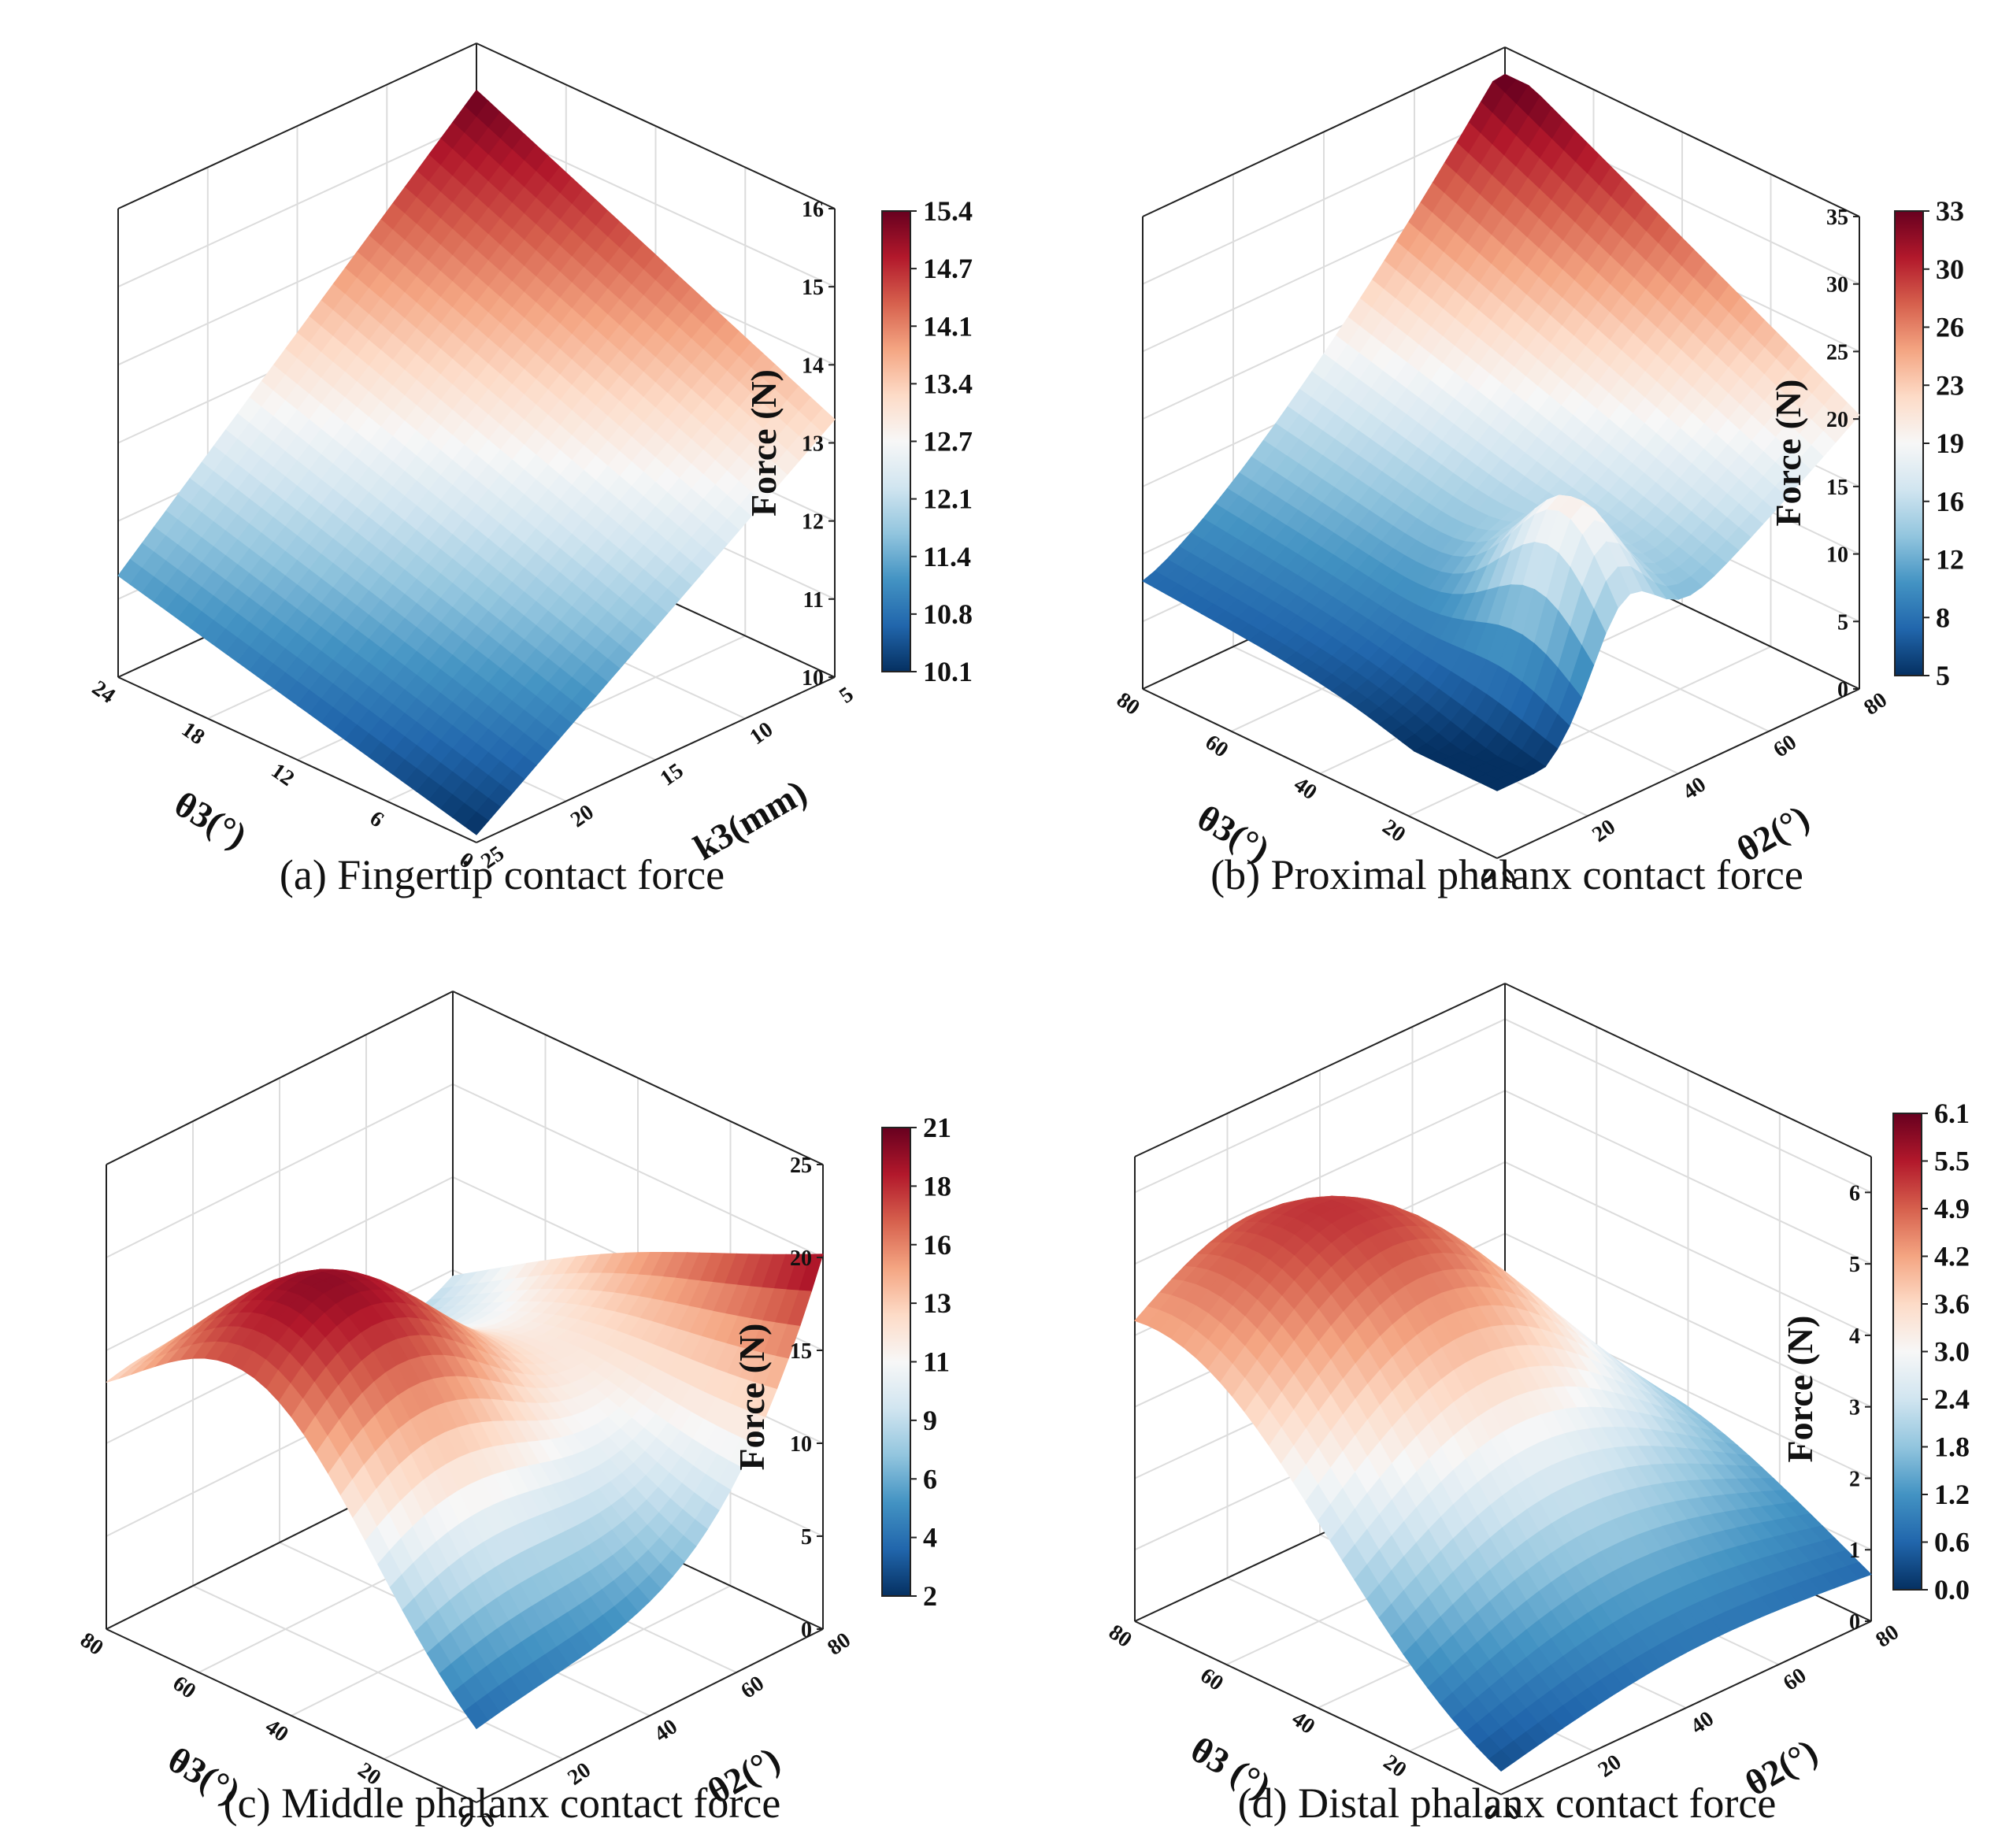 Image resolution: width=2009 pixels, height=1848 pixels. Describe the element at coordinates (1837, 285) in the screenshot. I see `z-tick-label: 30` at that location.